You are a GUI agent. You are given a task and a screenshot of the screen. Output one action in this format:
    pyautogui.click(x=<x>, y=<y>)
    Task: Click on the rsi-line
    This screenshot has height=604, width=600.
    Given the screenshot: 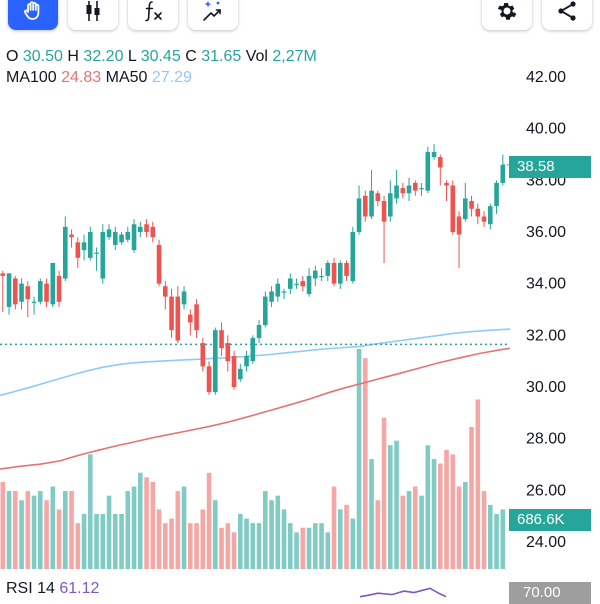 What is the action you would take?
    pyautogui.click(x=403, y=592)
    